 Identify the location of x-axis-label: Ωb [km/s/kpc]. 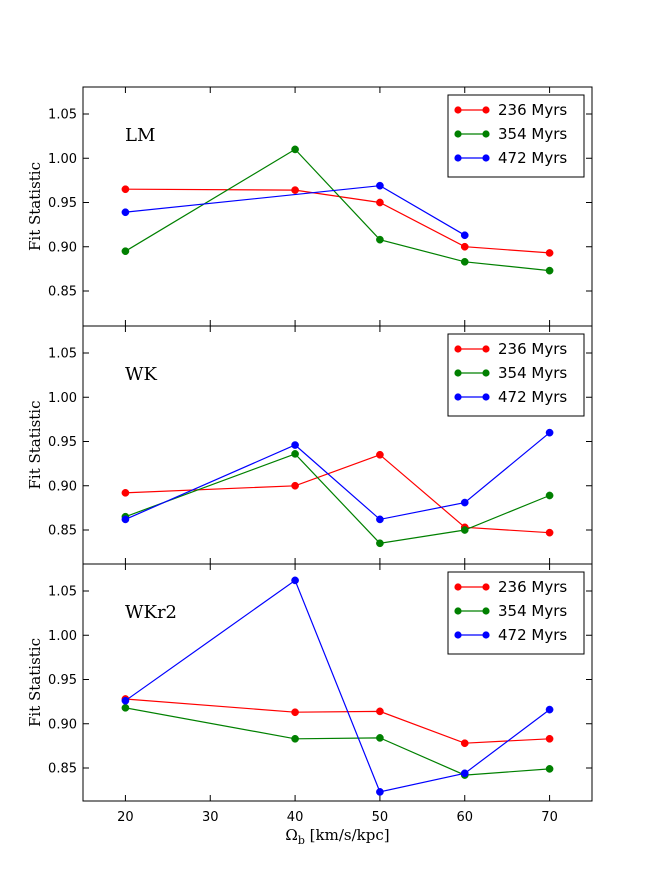
(337, 836).